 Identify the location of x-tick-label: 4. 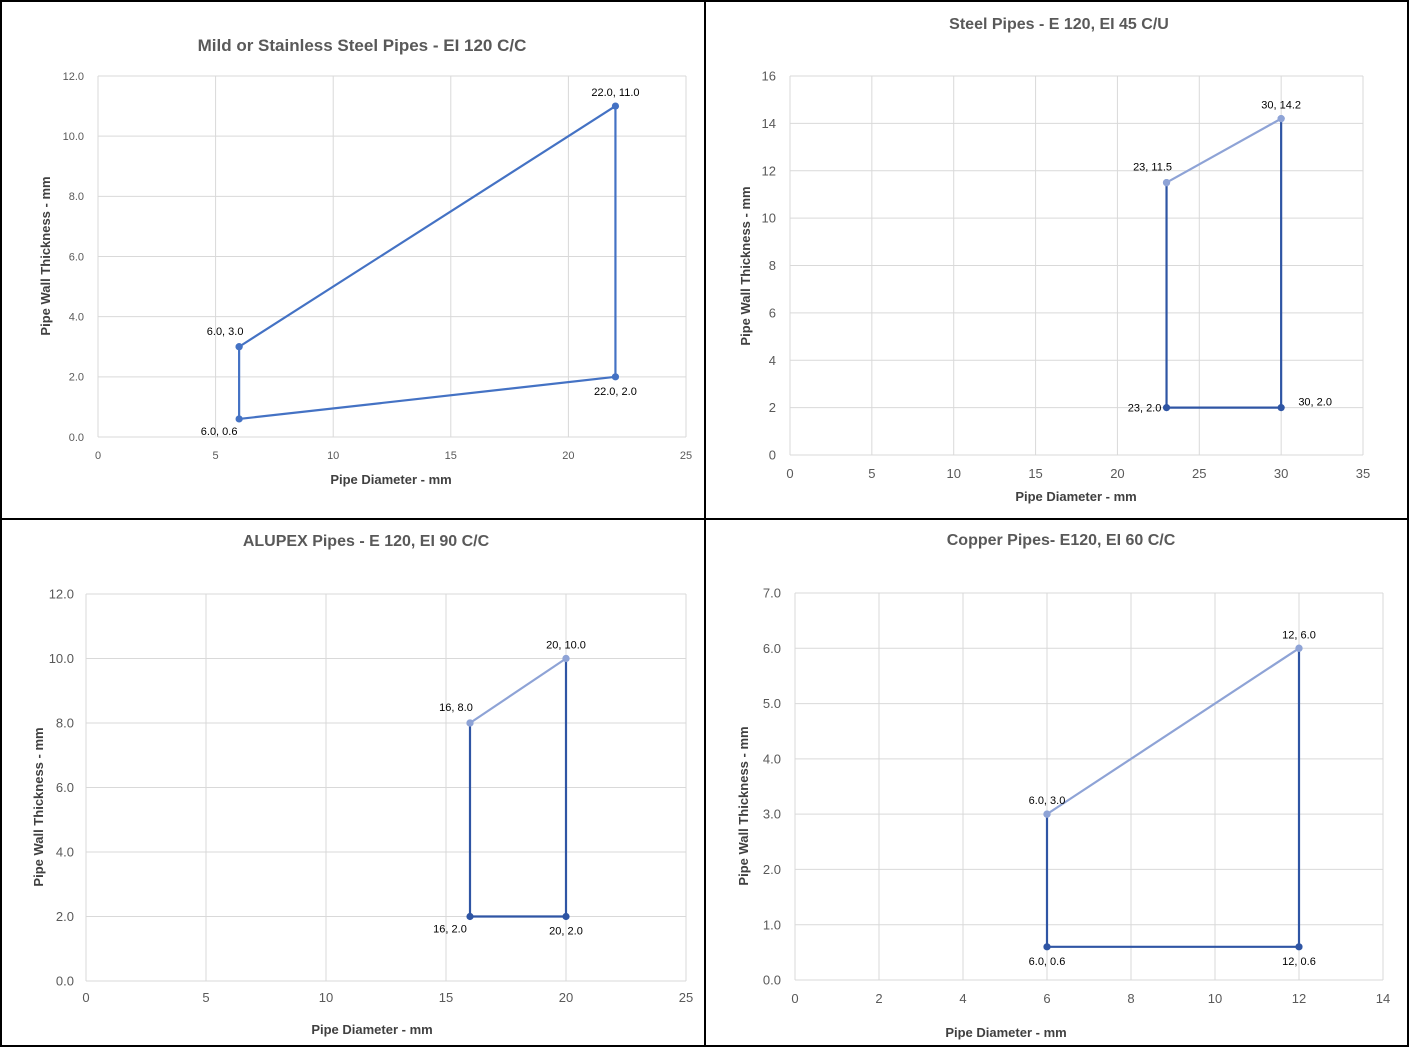
(962, 998).